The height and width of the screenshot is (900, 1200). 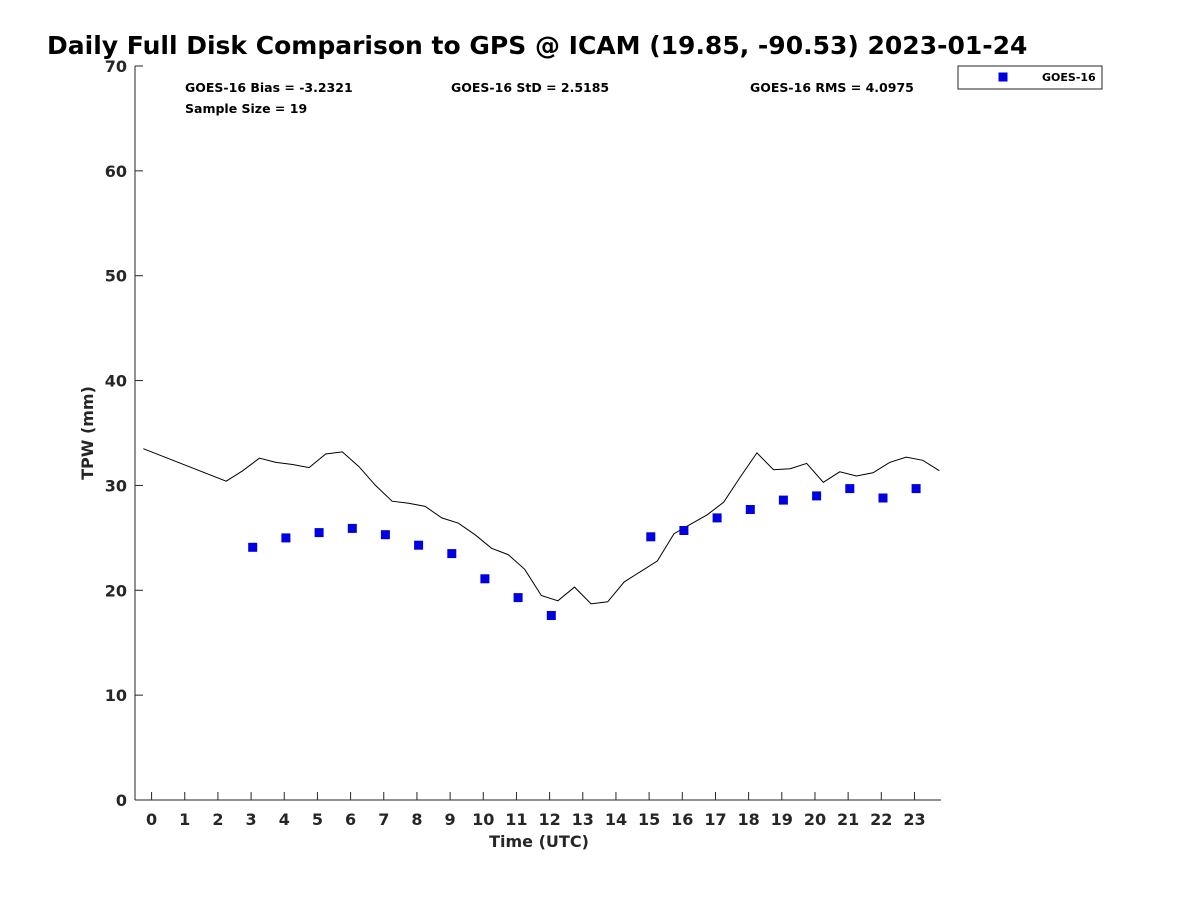 I want to click on y-tick-label: 0, so click(x=121, y=800).